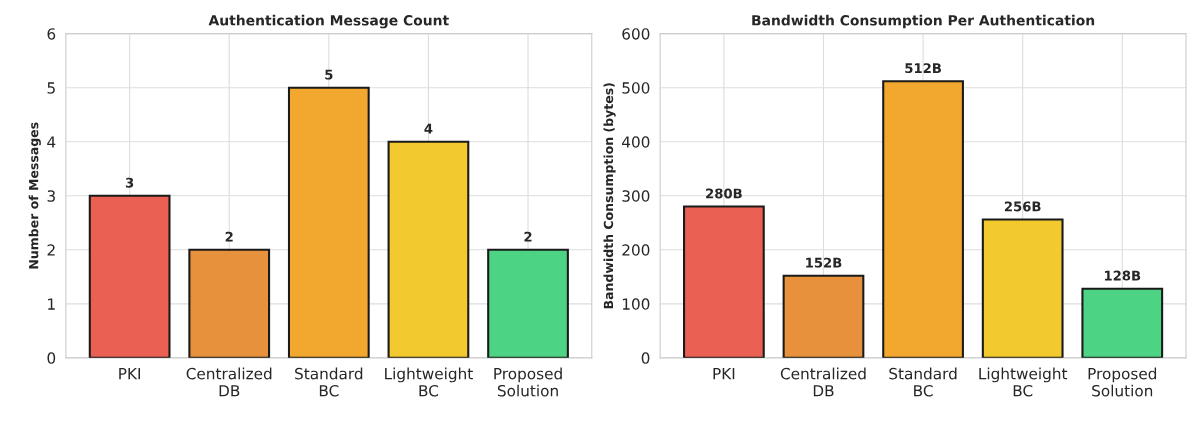 The image size is (1198, 421). What do you see at coordinates (51, 304) in the screenshot?
I see `y-tick-label: 1` at bounding box center [51, 304].